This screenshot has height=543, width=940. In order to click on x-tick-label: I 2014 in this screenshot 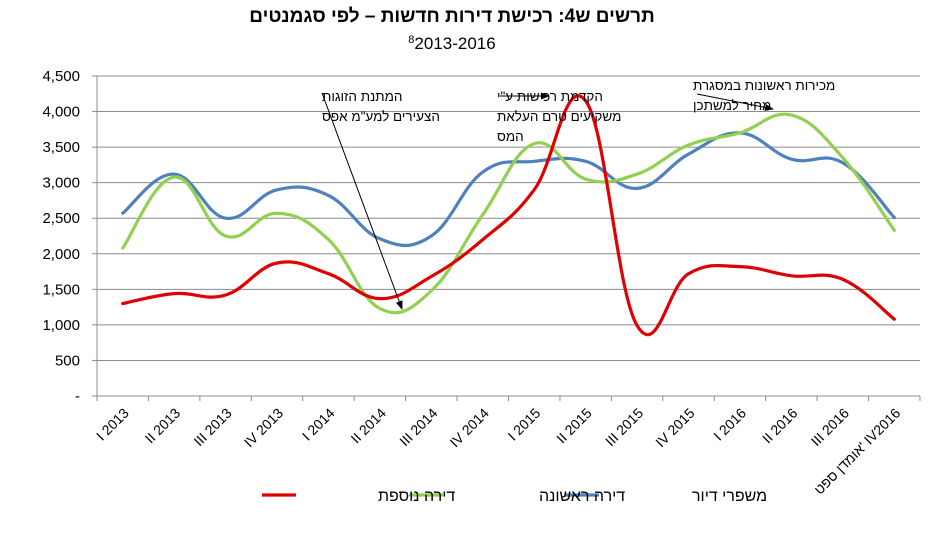, I will do `click(318, 424)`.